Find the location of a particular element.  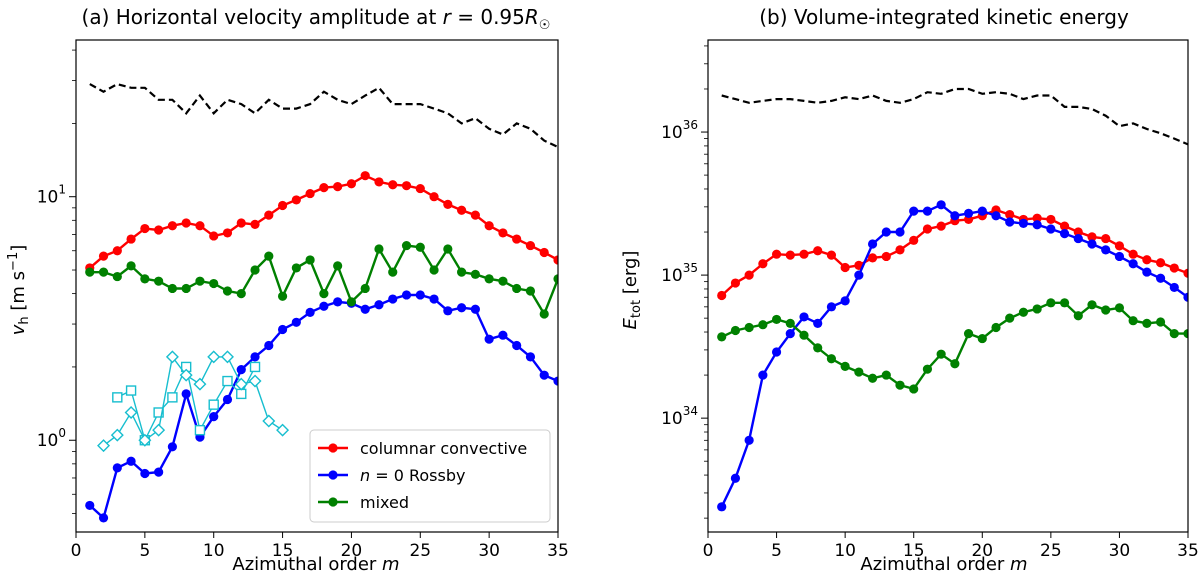

panel-a-dashed-line is located at coordinates (323, 115).